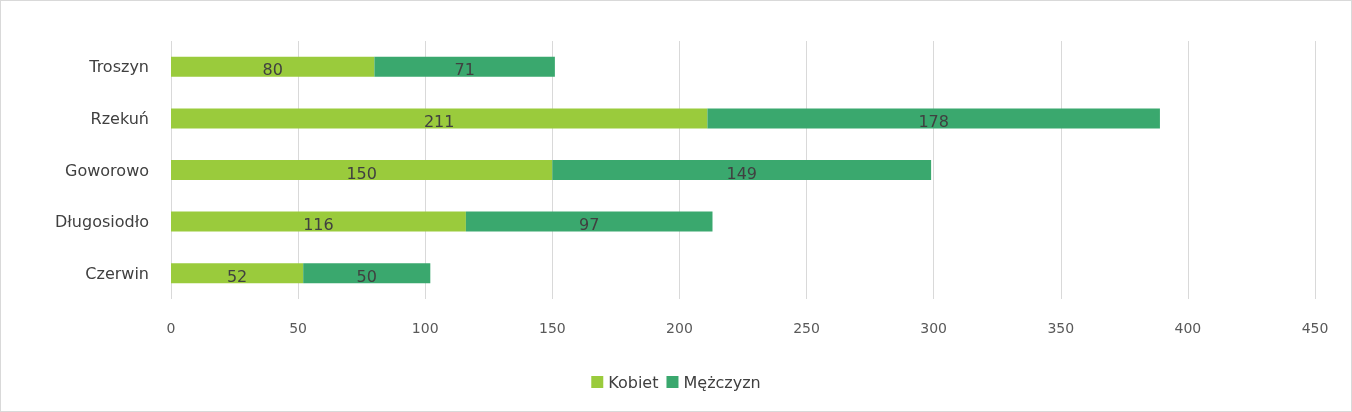  I want to click on data-label: 150, so click(361, 173).